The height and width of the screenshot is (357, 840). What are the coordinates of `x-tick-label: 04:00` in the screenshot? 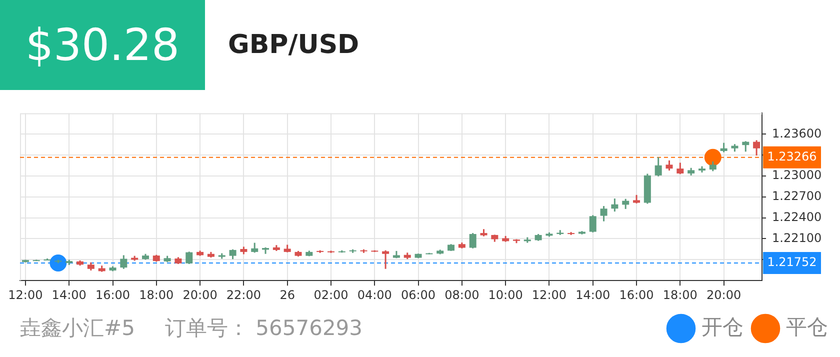 It's located at (374, 295).